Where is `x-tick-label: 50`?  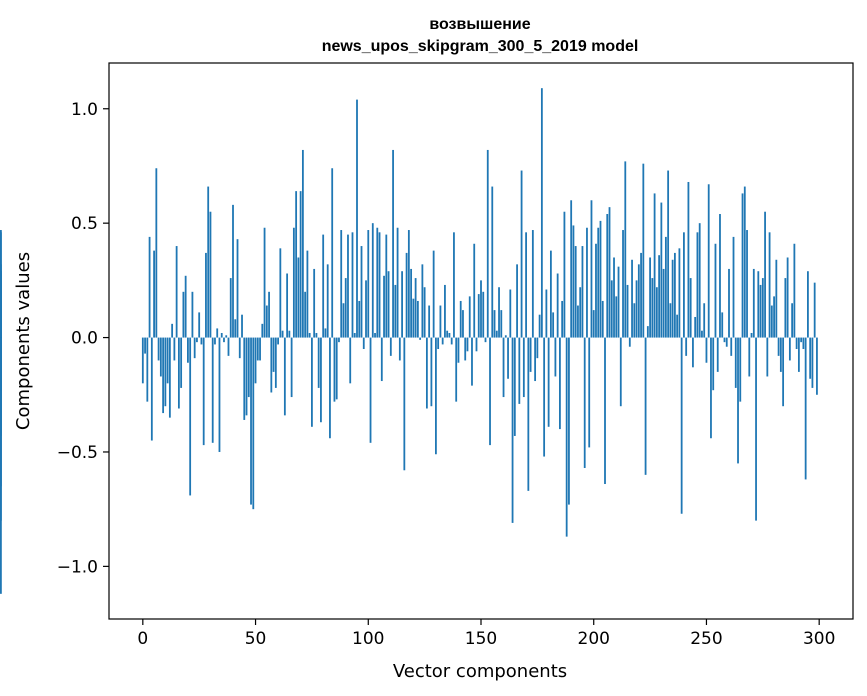 x-tick-label: 50 is located at coordinates (256, 639).